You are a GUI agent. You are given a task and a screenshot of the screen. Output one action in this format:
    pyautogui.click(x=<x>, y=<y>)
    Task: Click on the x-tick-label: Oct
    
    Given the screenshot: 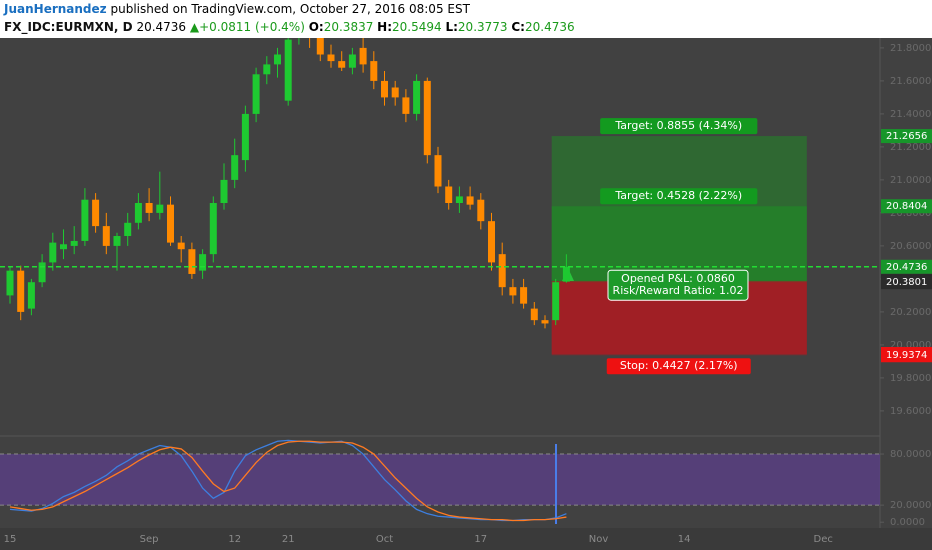 What is the action you would take?
    pyautogui.click(x=384, y=539)
    